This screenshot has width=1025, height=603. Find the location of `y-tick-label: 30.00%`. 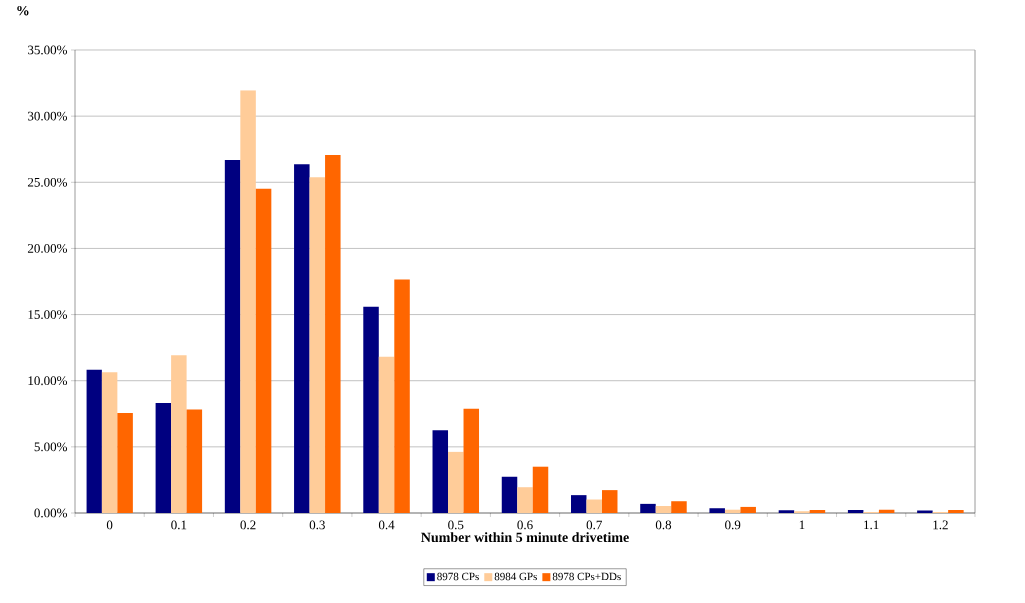

y-tick-label: 30.00% is located at coordinates (48, 116).